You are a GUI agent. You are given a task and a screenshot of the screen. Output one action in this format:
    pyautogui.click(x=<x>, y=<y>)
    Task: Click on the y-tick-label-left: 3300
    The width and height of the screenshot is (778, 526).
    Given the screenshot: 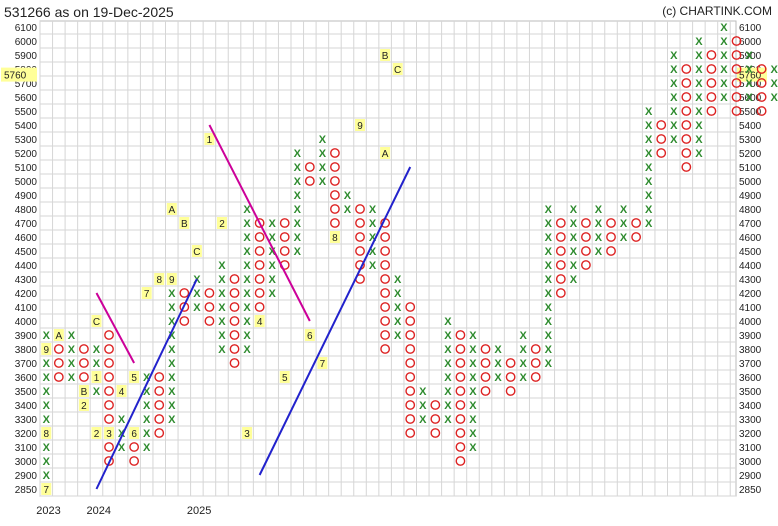 What is the action you would take?
    pyautogui.click(x=26, y=420)
    